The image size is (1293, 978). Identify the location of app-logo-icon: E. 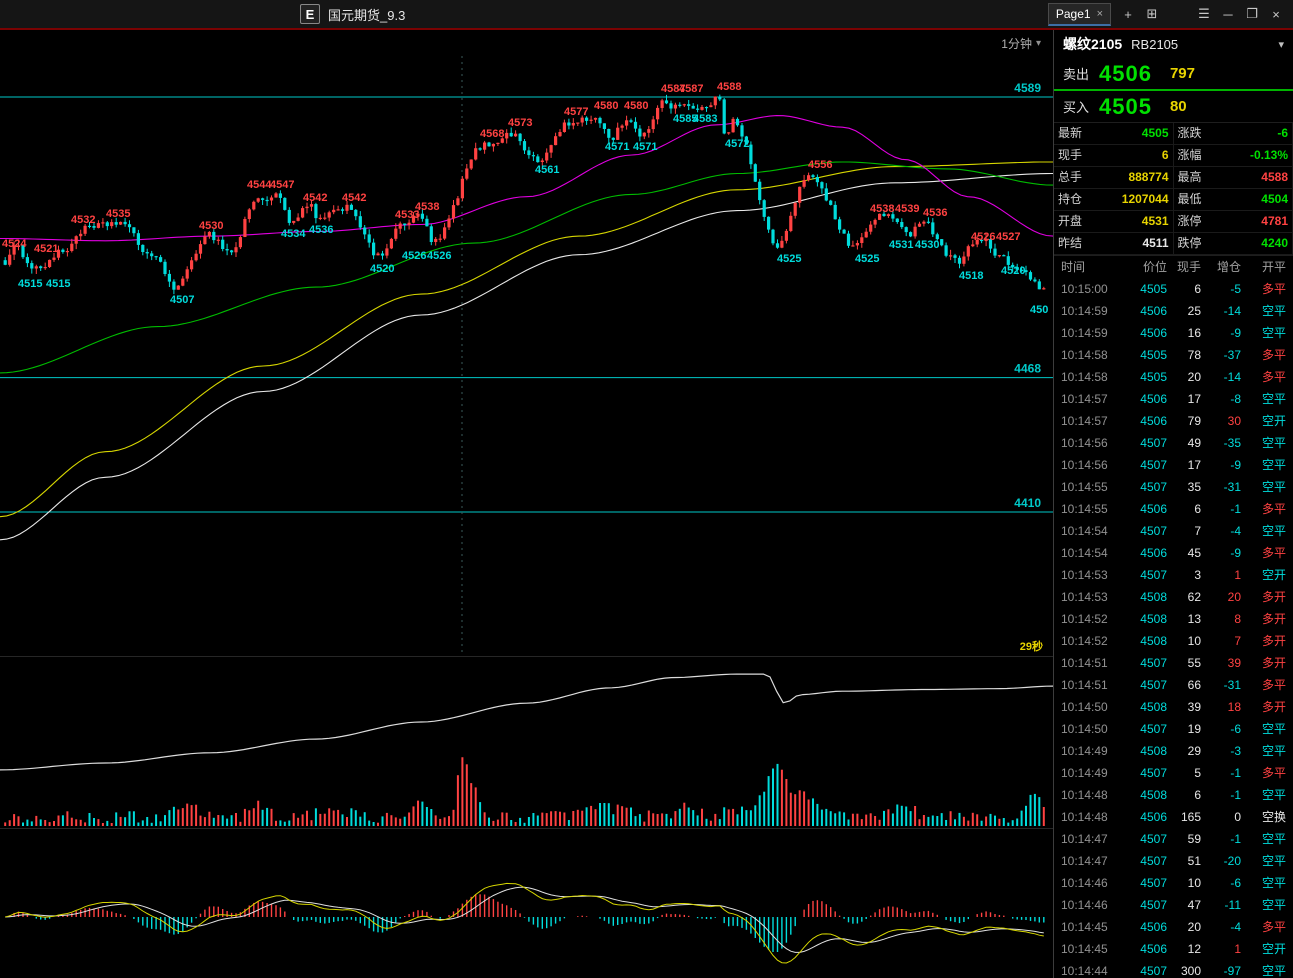
(310, 14).